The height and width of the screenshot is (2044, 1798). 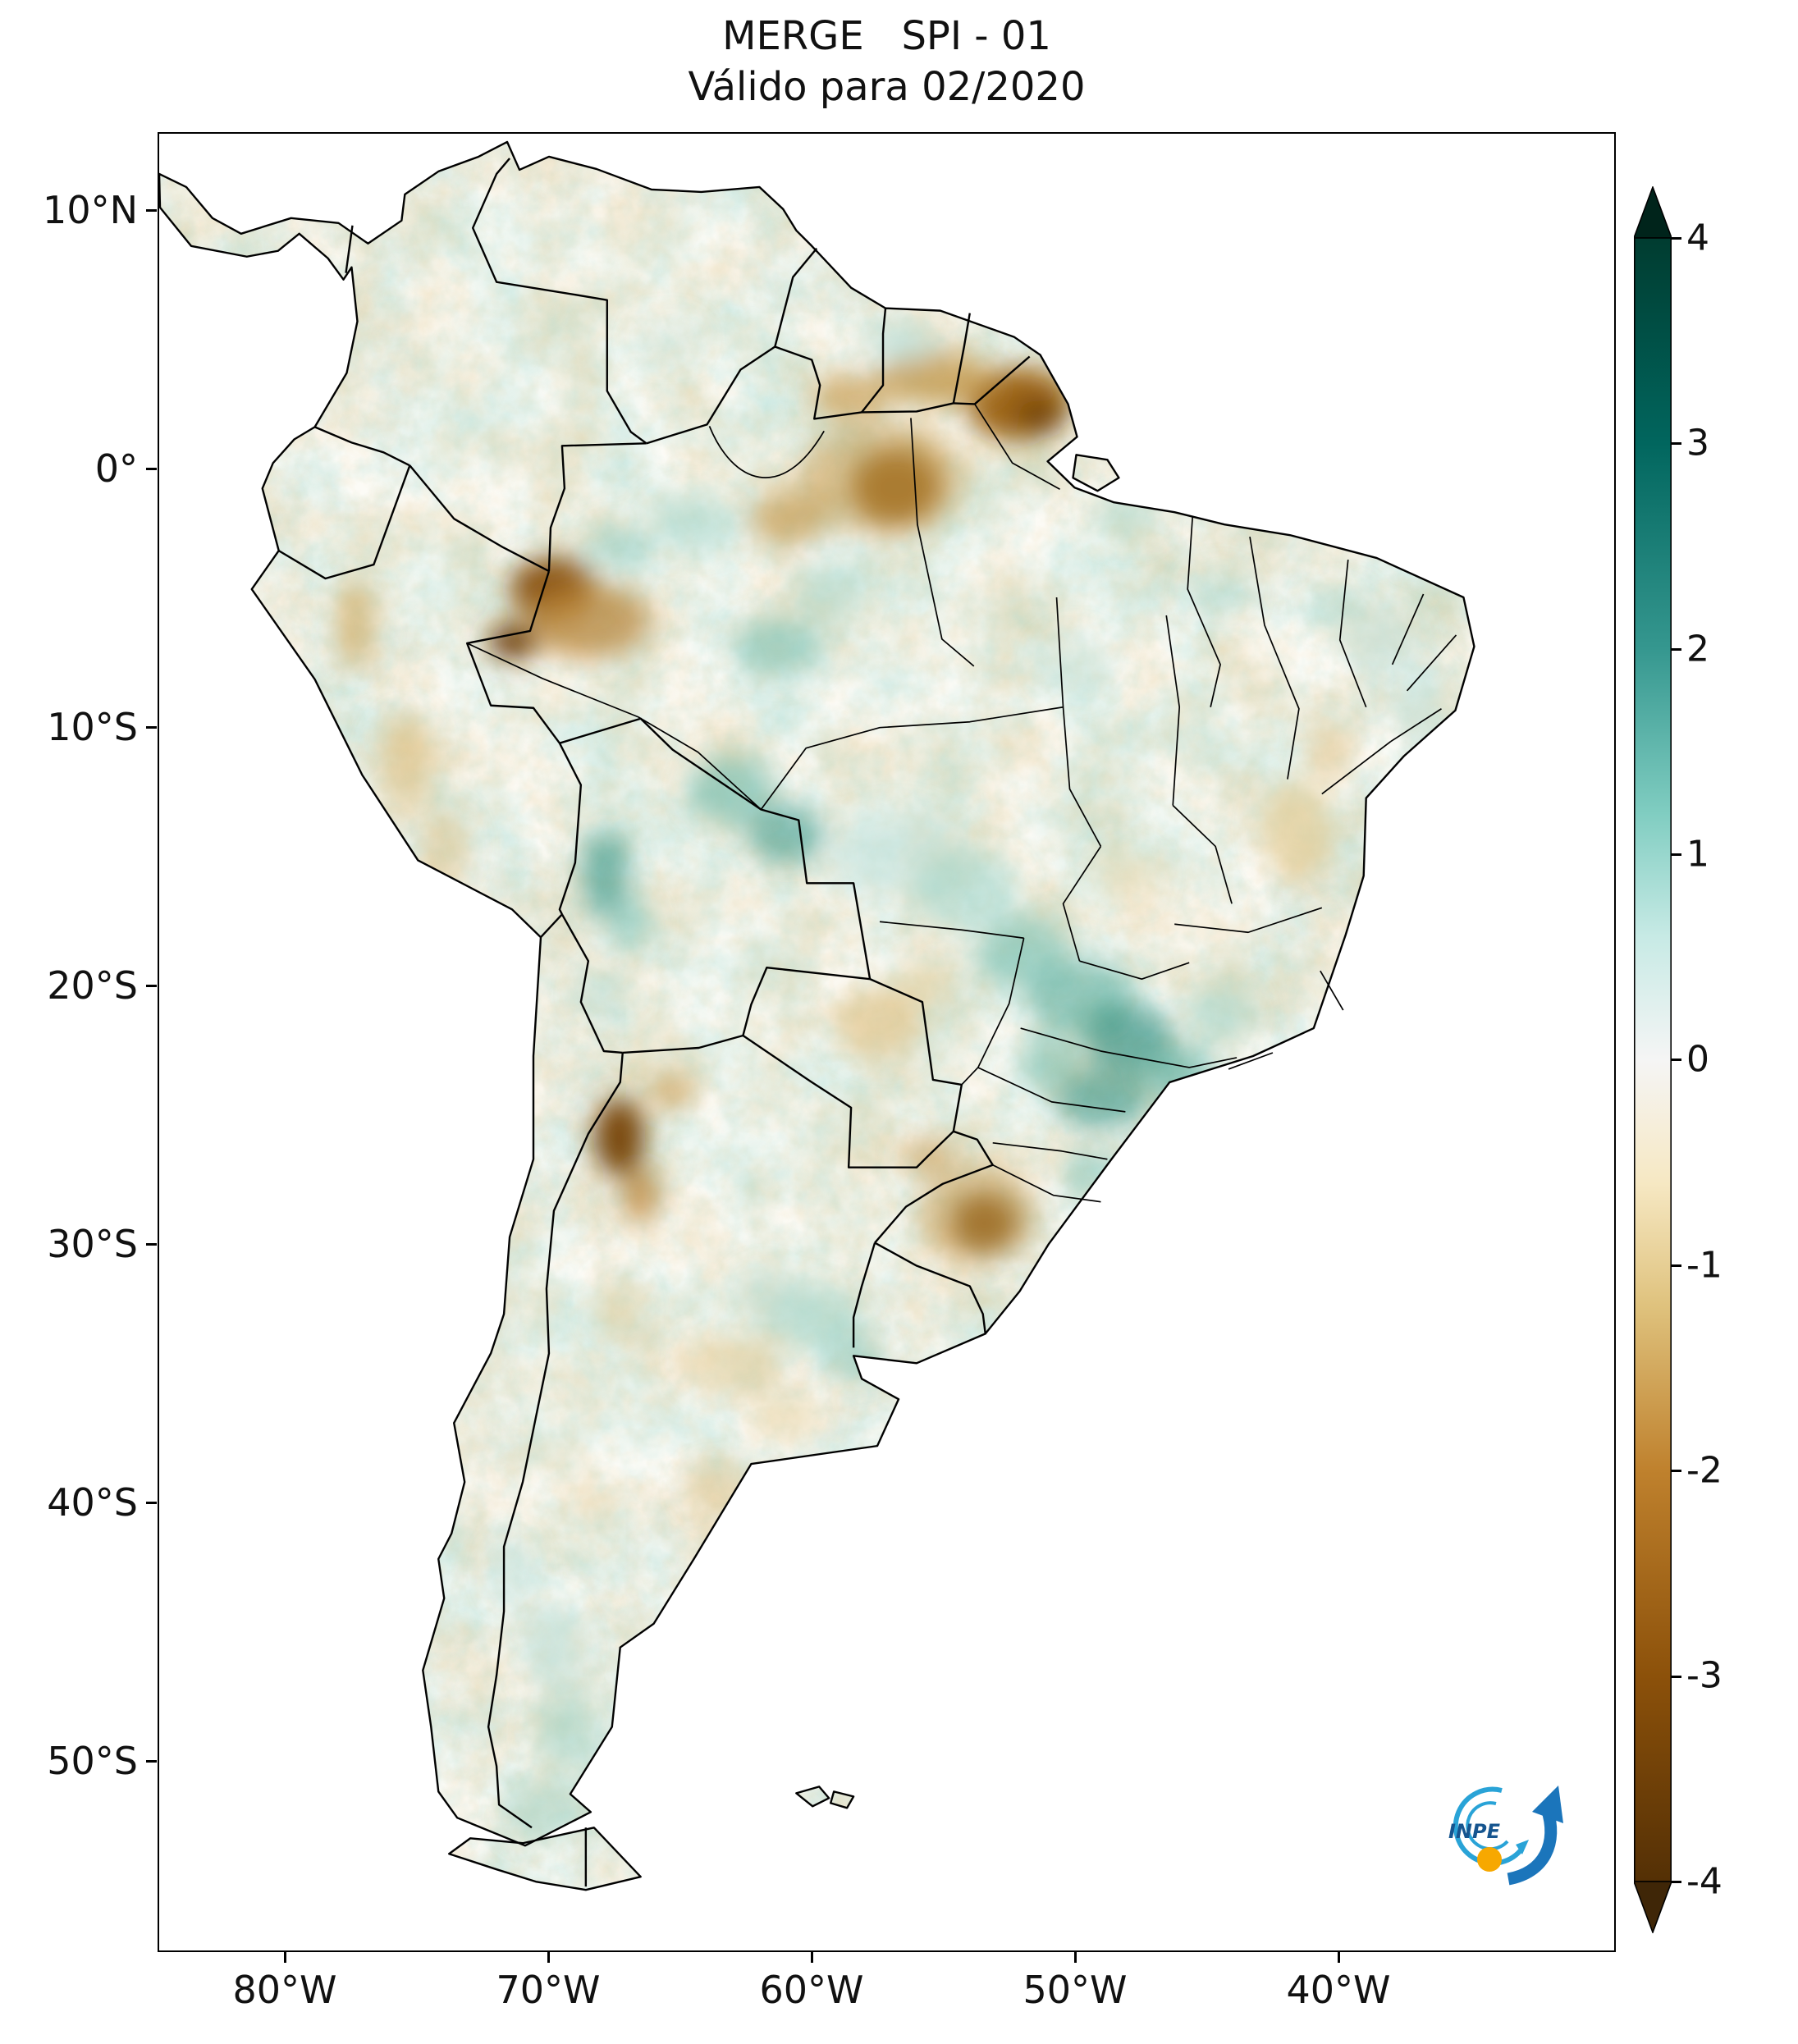 What do you see at coordinates (1522, 1847) in the screenshot?
I see `logo-swirl-arrowhead-icon` at bounding box center [1522, 1847].